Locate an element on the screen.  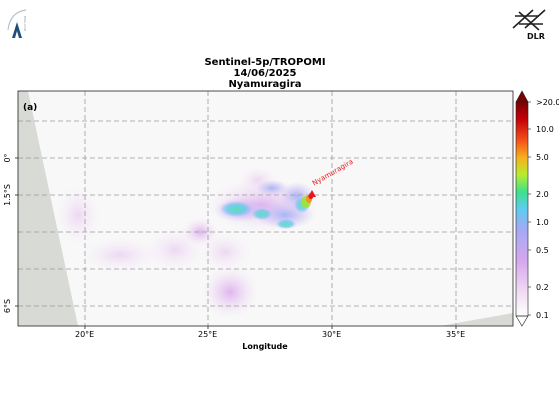
title-date: 14/06/2025 is located at coordinates (265, 73).